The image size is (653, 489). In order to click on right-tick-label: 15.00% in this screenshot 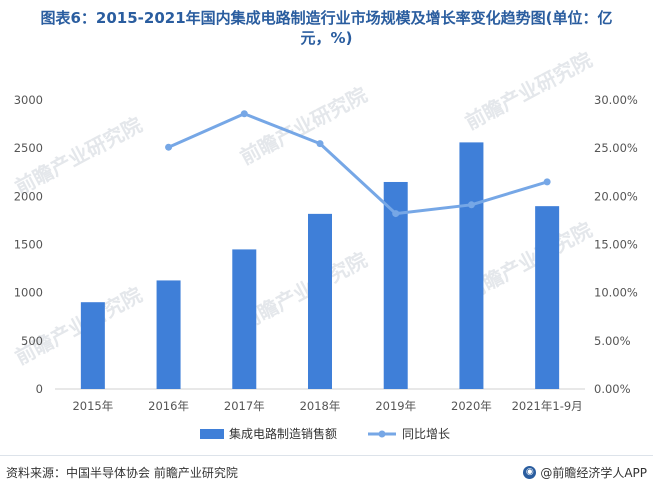, I will do `click(616, 245)`.